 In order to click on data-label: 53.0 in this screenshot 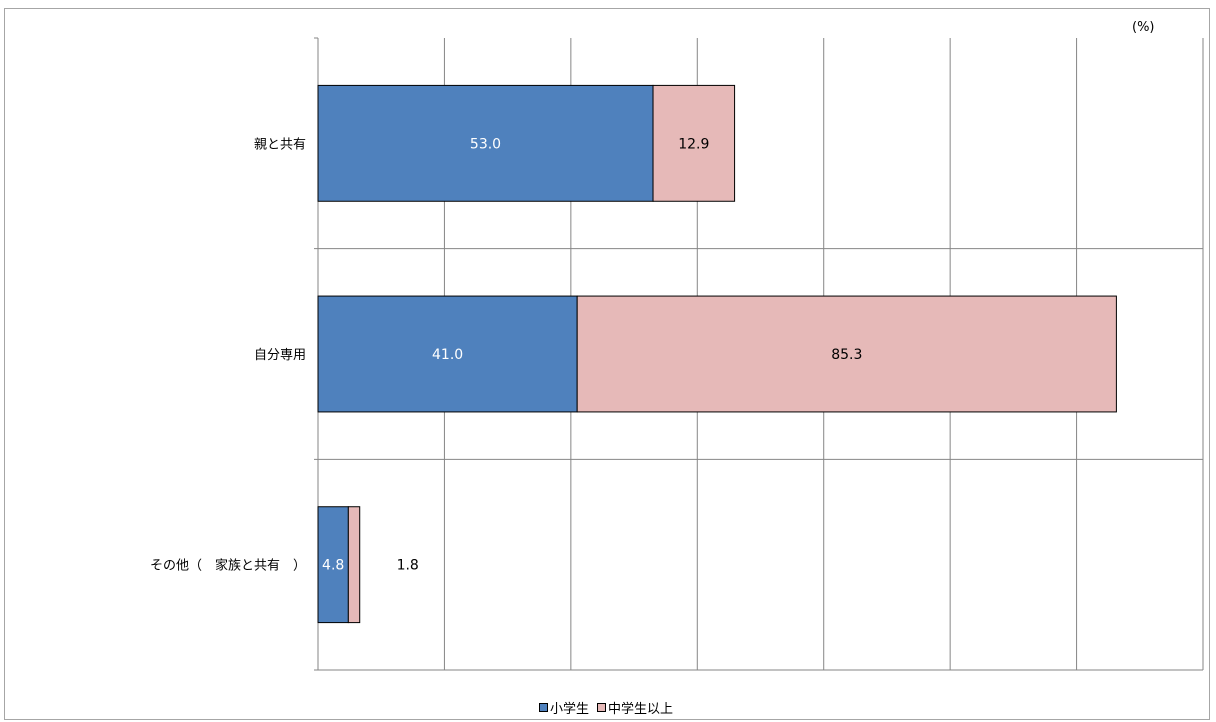, I will do `click(485, 144)`.